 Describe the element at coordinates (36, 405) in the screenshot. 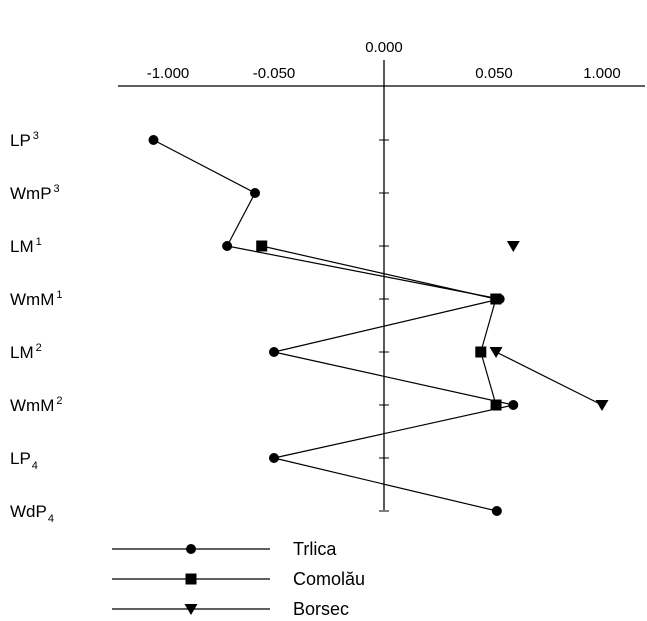

I see `category-label: WmM 2` at that location.